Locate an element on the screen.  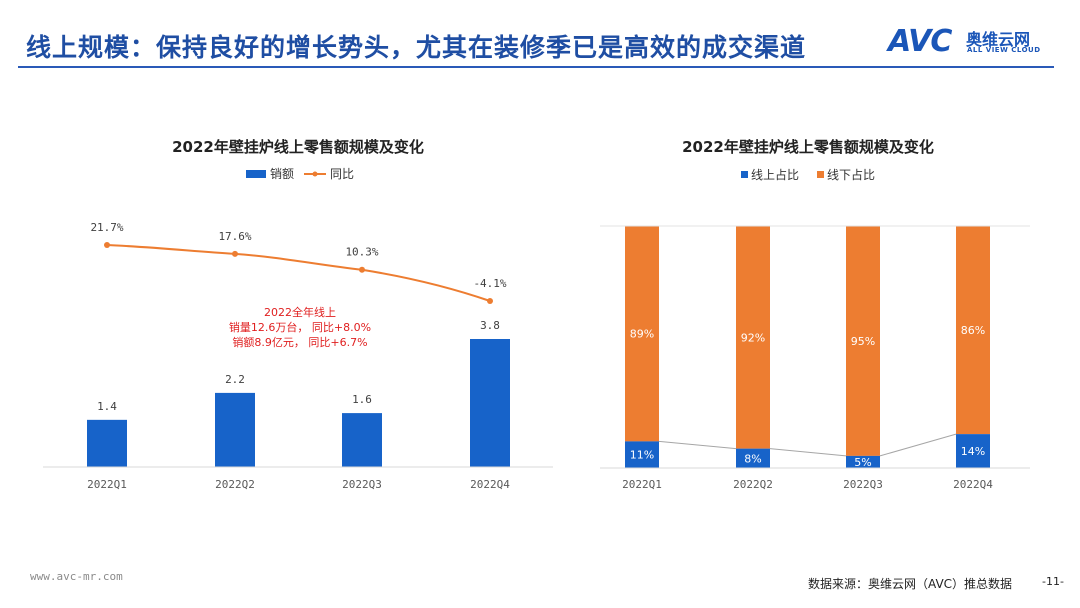
legend-offline-swatch is located at coordinates (820, 174).